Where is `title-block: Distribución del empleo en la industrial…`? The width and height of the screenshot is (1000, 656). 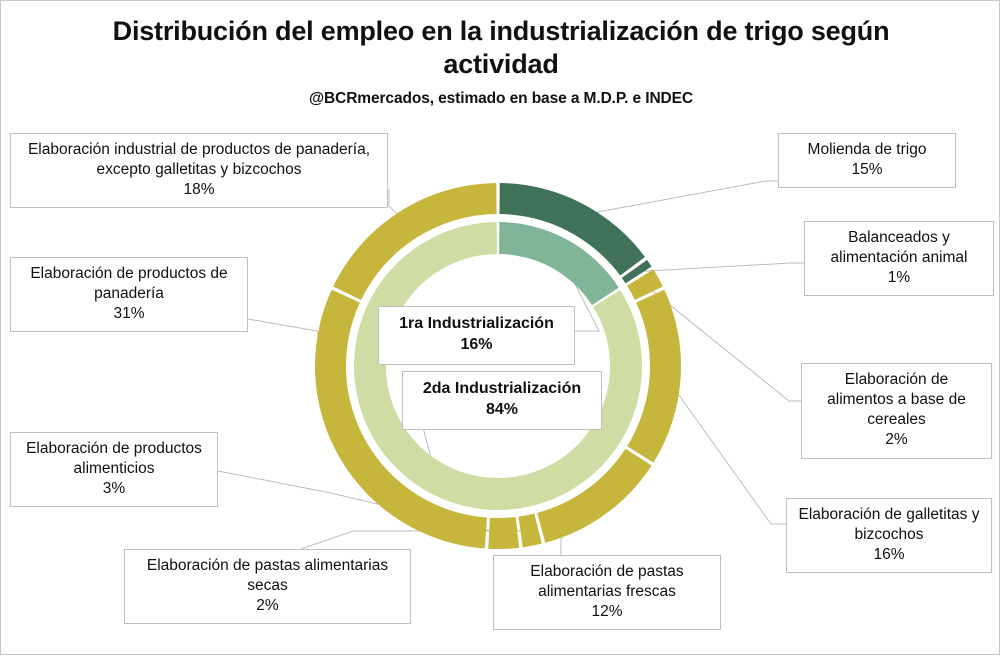
title-block: Distribución del empleo en la industrial… is located at coordinates (500, 61).